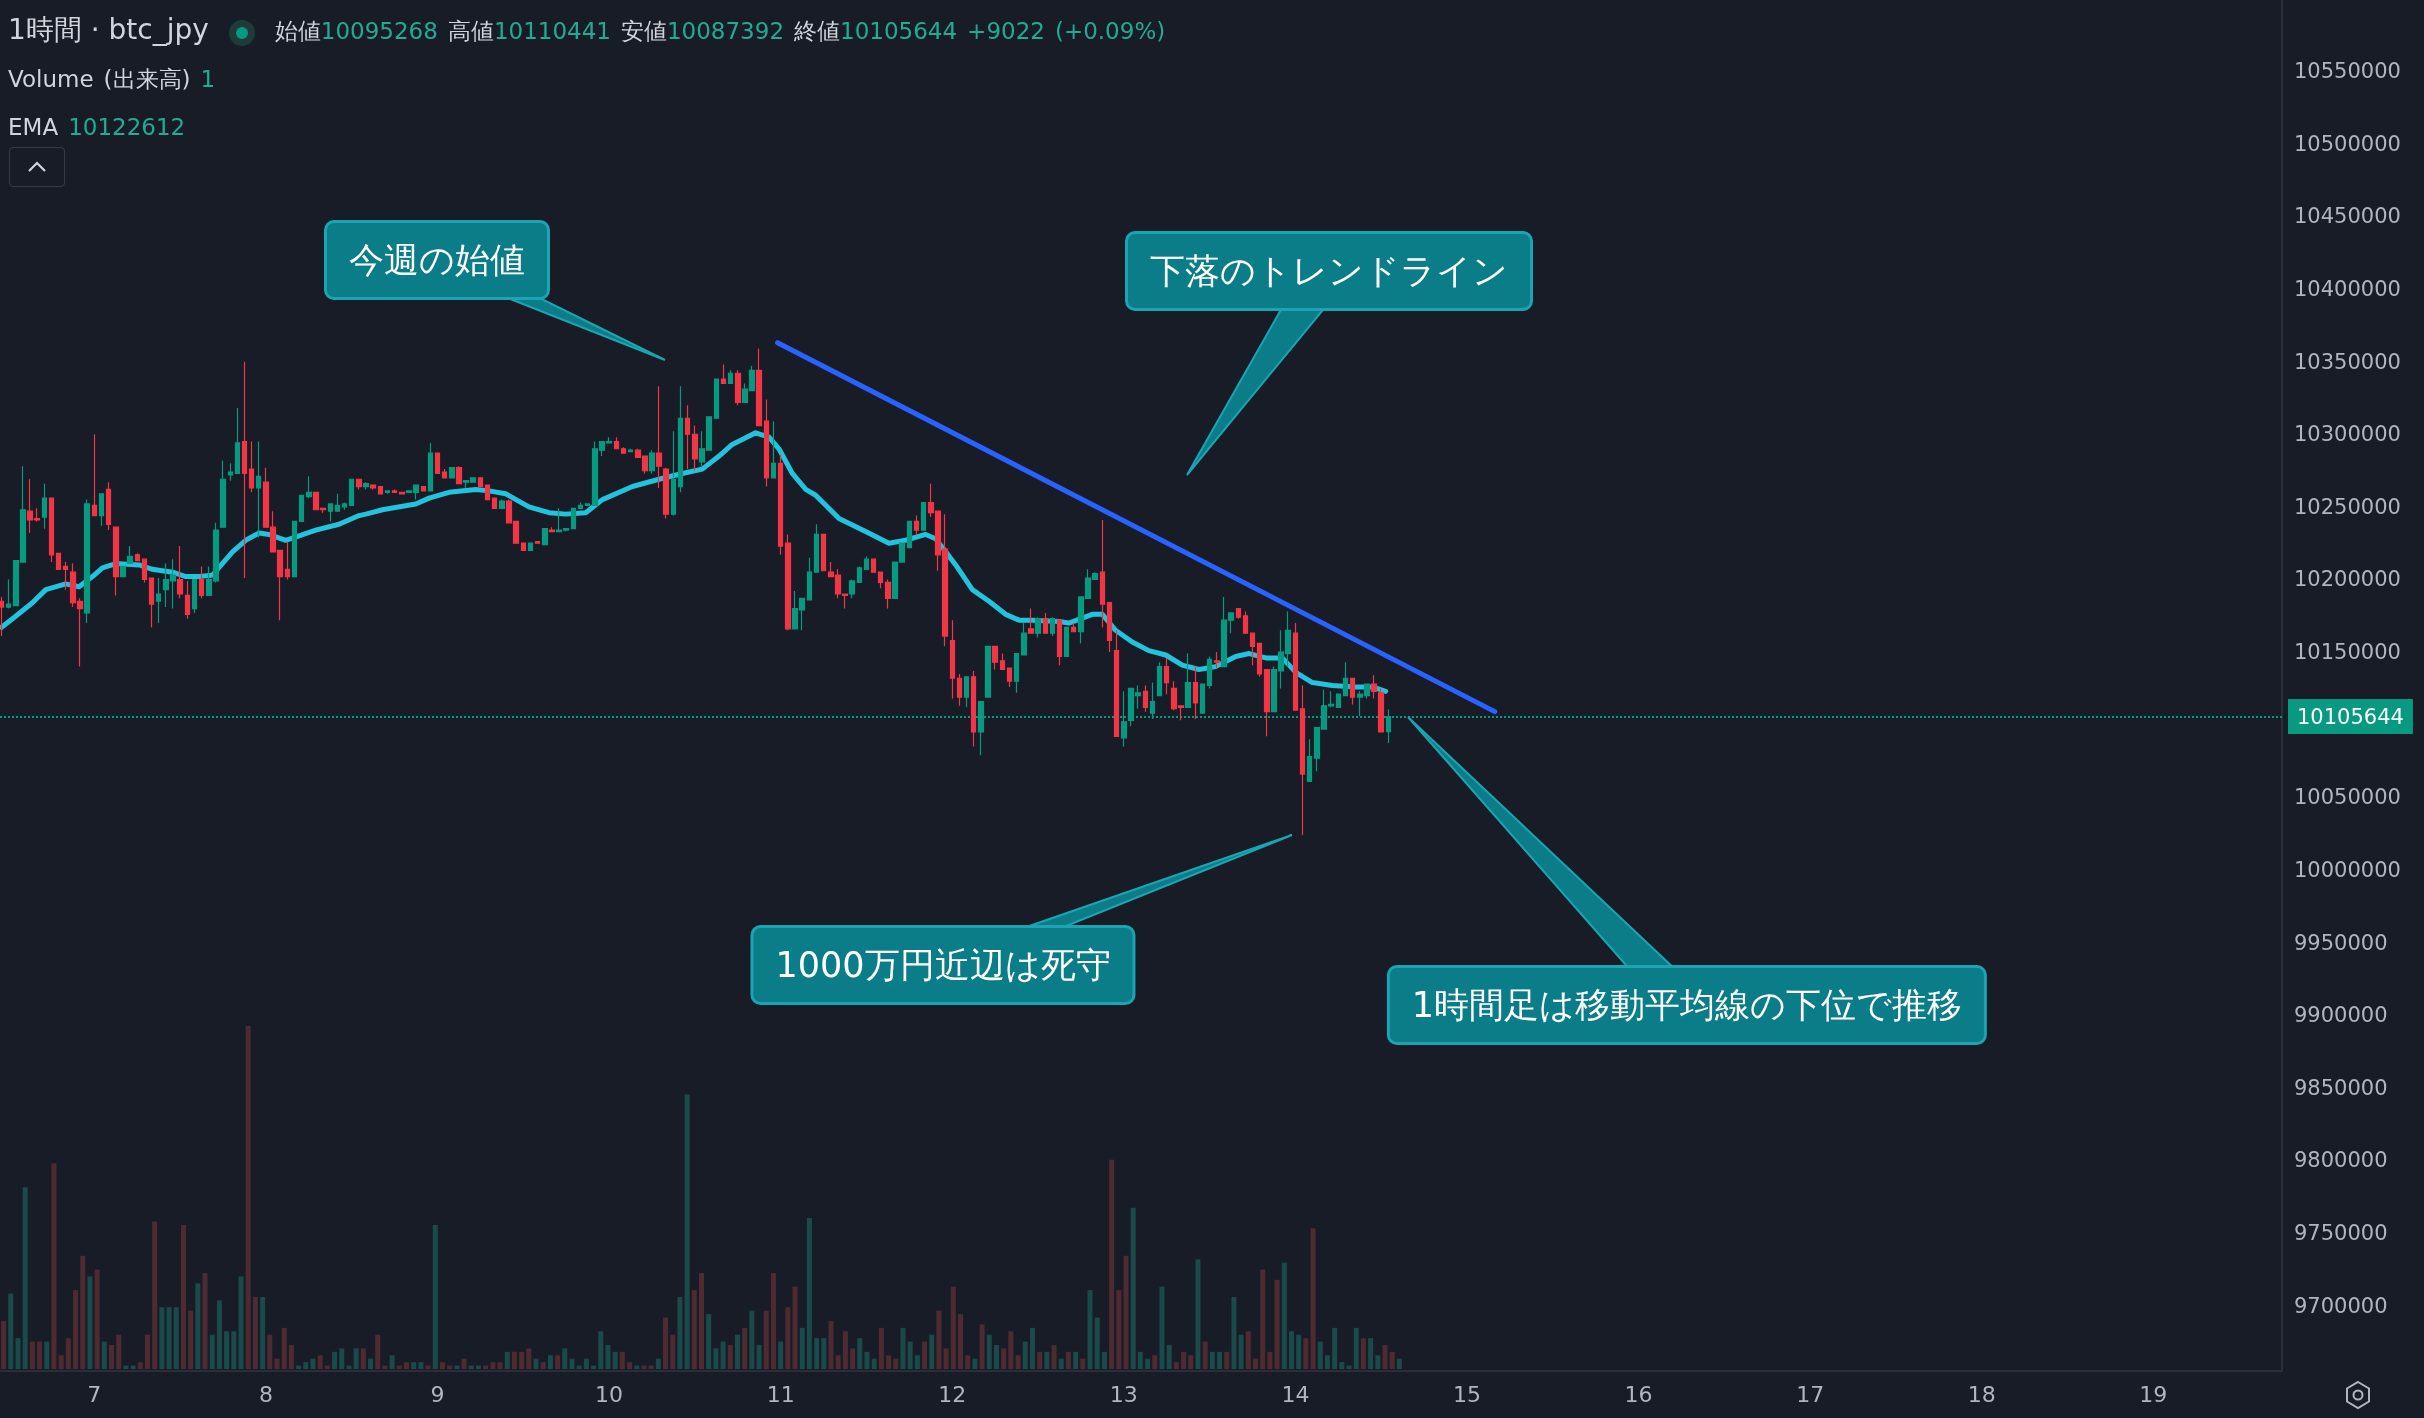 The width and height of the screenshot is (2424, 1418). I want to click on annotation: 1時間足は移動平均線の下位で推移, so click(1687, 1005).